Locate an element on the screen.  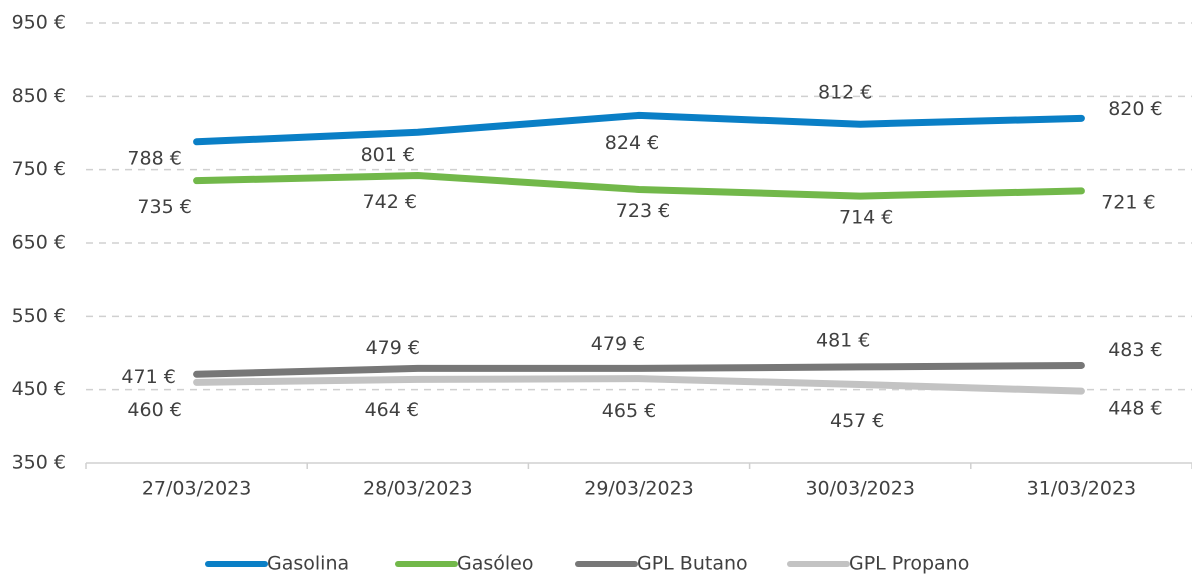
x-tick-label: 30/03/2023 is located at coordinates (860, 489).